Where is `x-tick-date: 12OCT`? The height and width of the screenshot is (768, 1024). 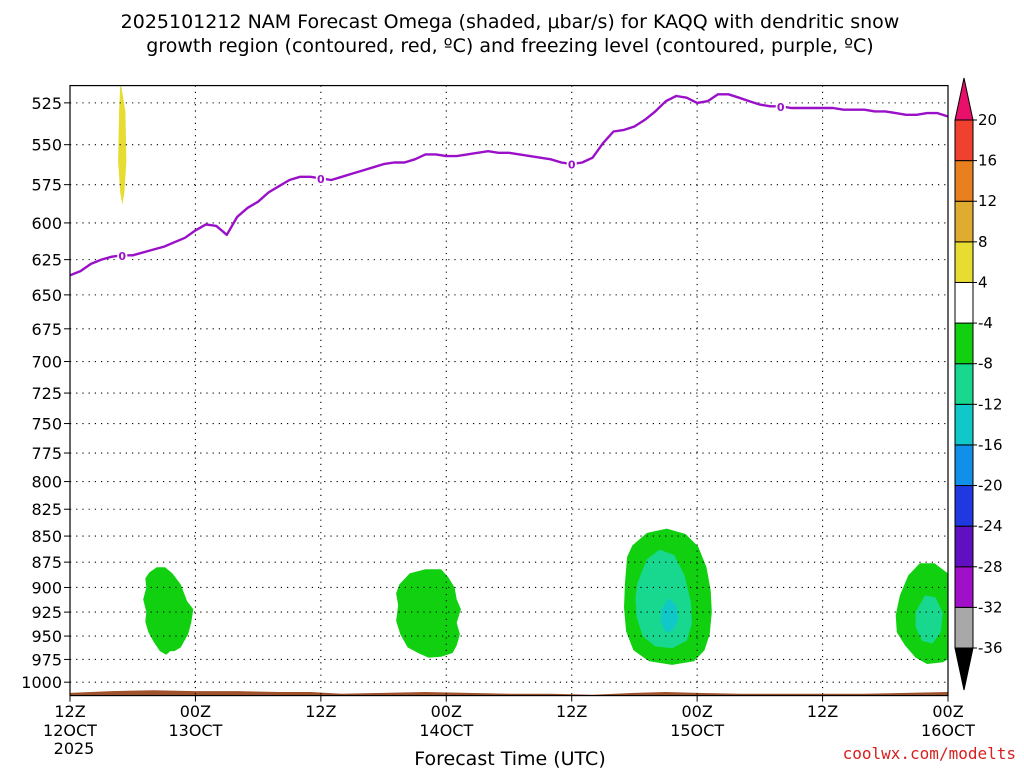 x-tick-date: 12OCT is located at coordinates (70, 730).